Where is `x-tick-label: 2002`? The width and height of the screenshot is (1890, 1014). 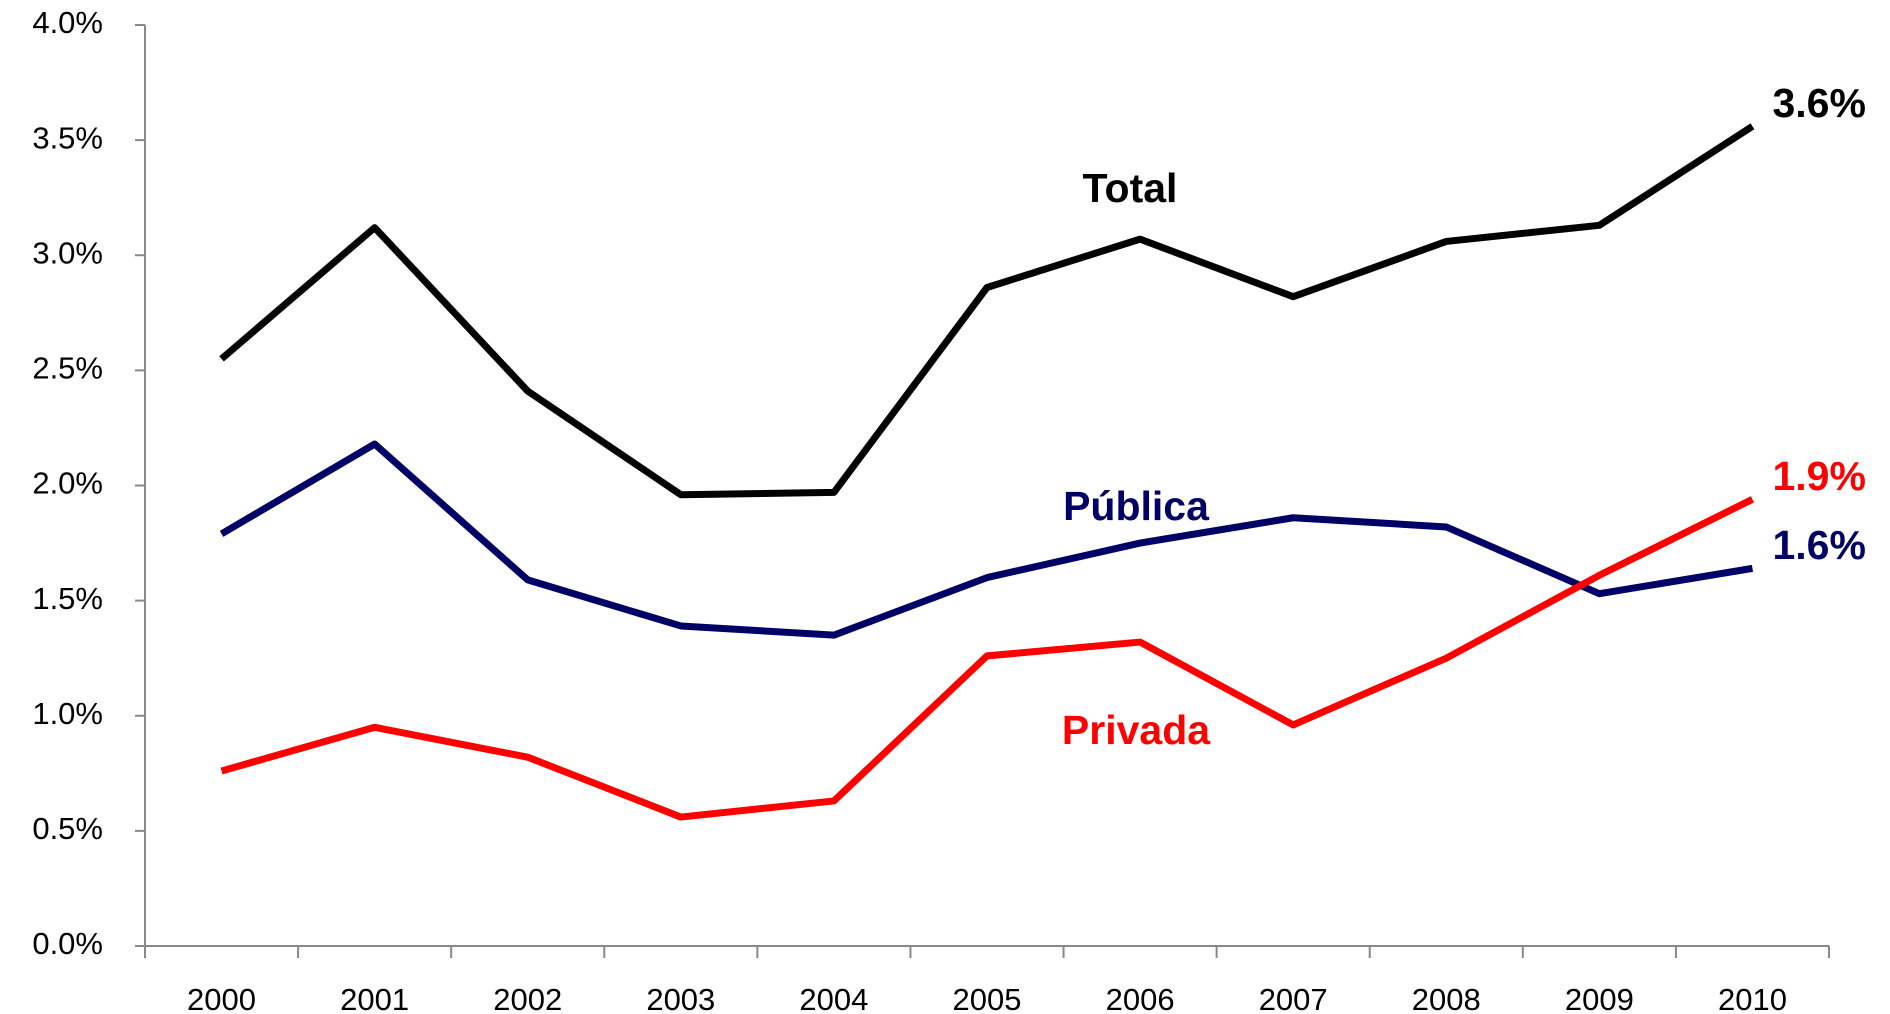
x-tick-label: 2002 is located at coordinates (527, 998).